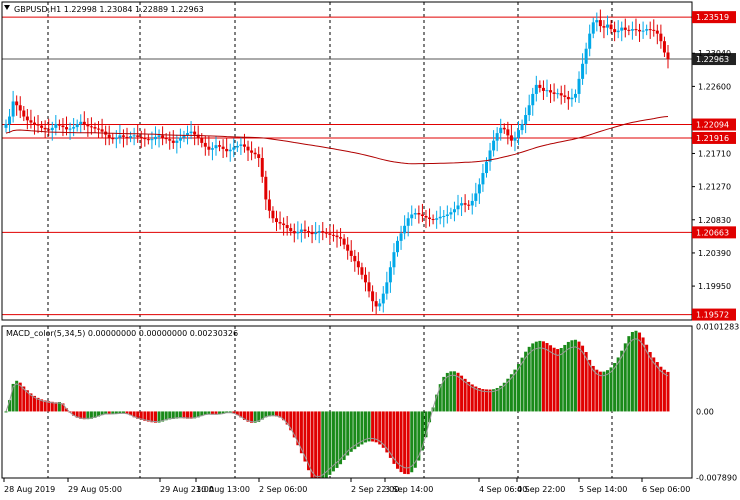  What do you see at coordinates (541, 489) in the screenshot?
I see `time-axis-label: 4 Sep 22:00` at bounding box center [541, 489].